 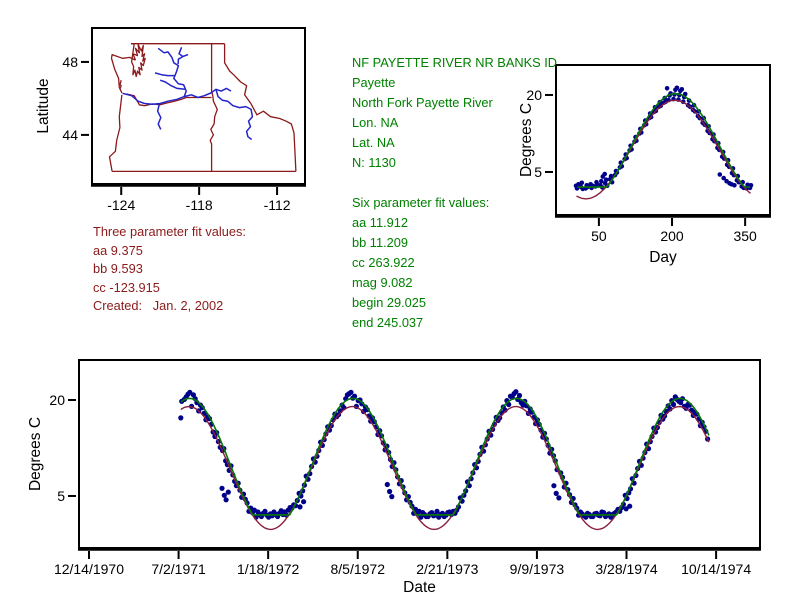 I want to click on station-info-line: bb 11.209, so click(x=380, y=242).